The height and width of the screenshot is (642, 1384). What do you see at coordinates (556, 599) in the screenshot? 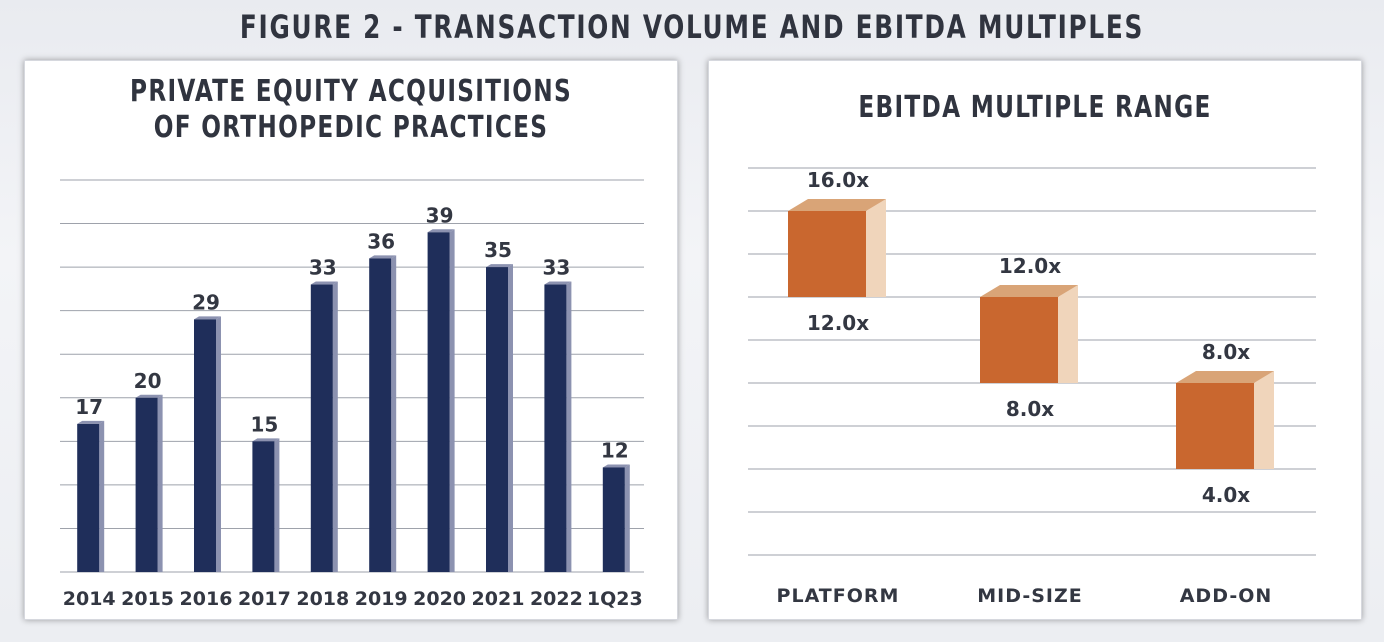
I see `x-tick-label: 2022` at bounding box center [556, 599].